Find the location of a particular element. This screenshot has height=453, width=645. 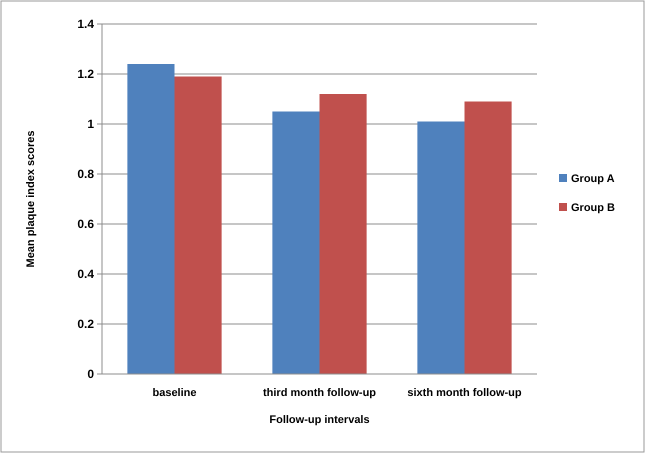

legend-label: Group A is located at coordinates (593, 179).